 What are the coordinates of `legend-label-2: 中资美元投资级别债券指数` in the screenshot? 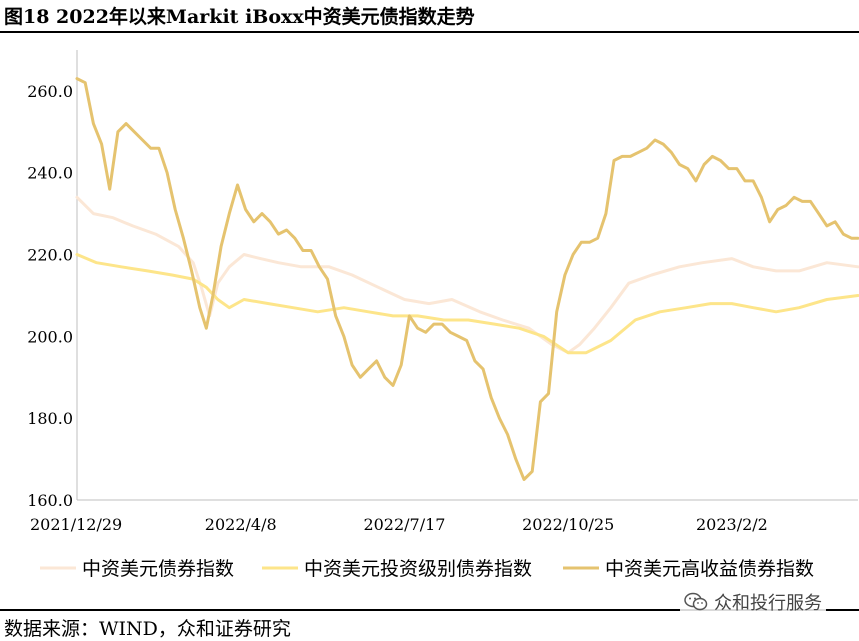 It's located at (418, 569).